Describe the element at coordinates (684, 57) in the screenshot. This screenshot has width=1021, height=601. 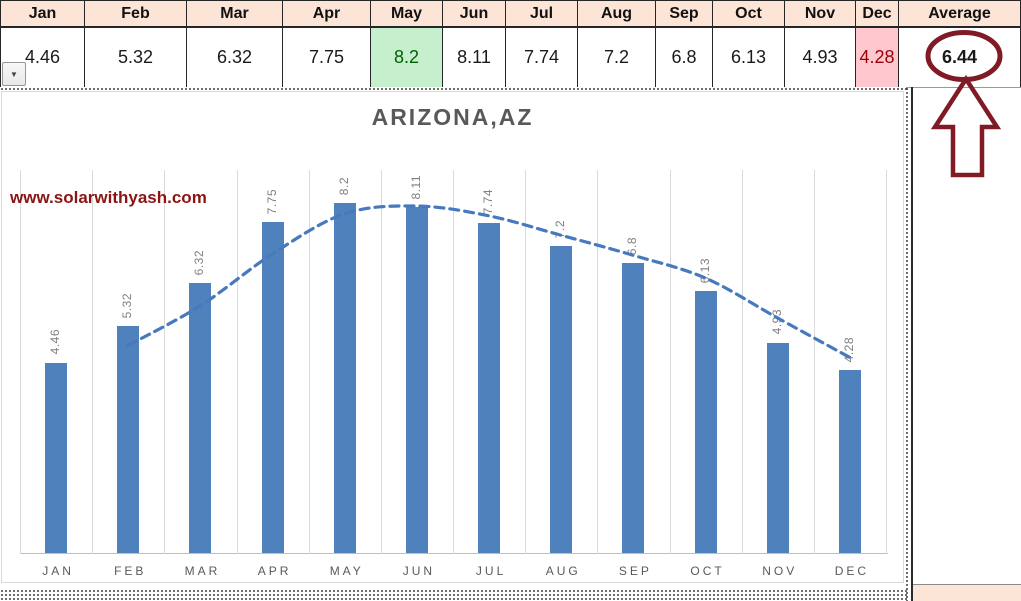
I see `value-cell-sep: 6.8` at that location.